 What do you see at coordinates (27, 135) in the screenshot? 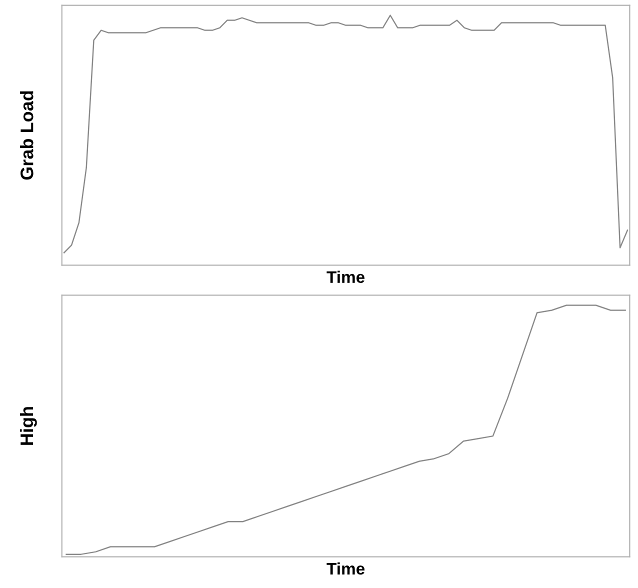
I see `y-axis-title: Grab Load` at bounding box center [27, 135].